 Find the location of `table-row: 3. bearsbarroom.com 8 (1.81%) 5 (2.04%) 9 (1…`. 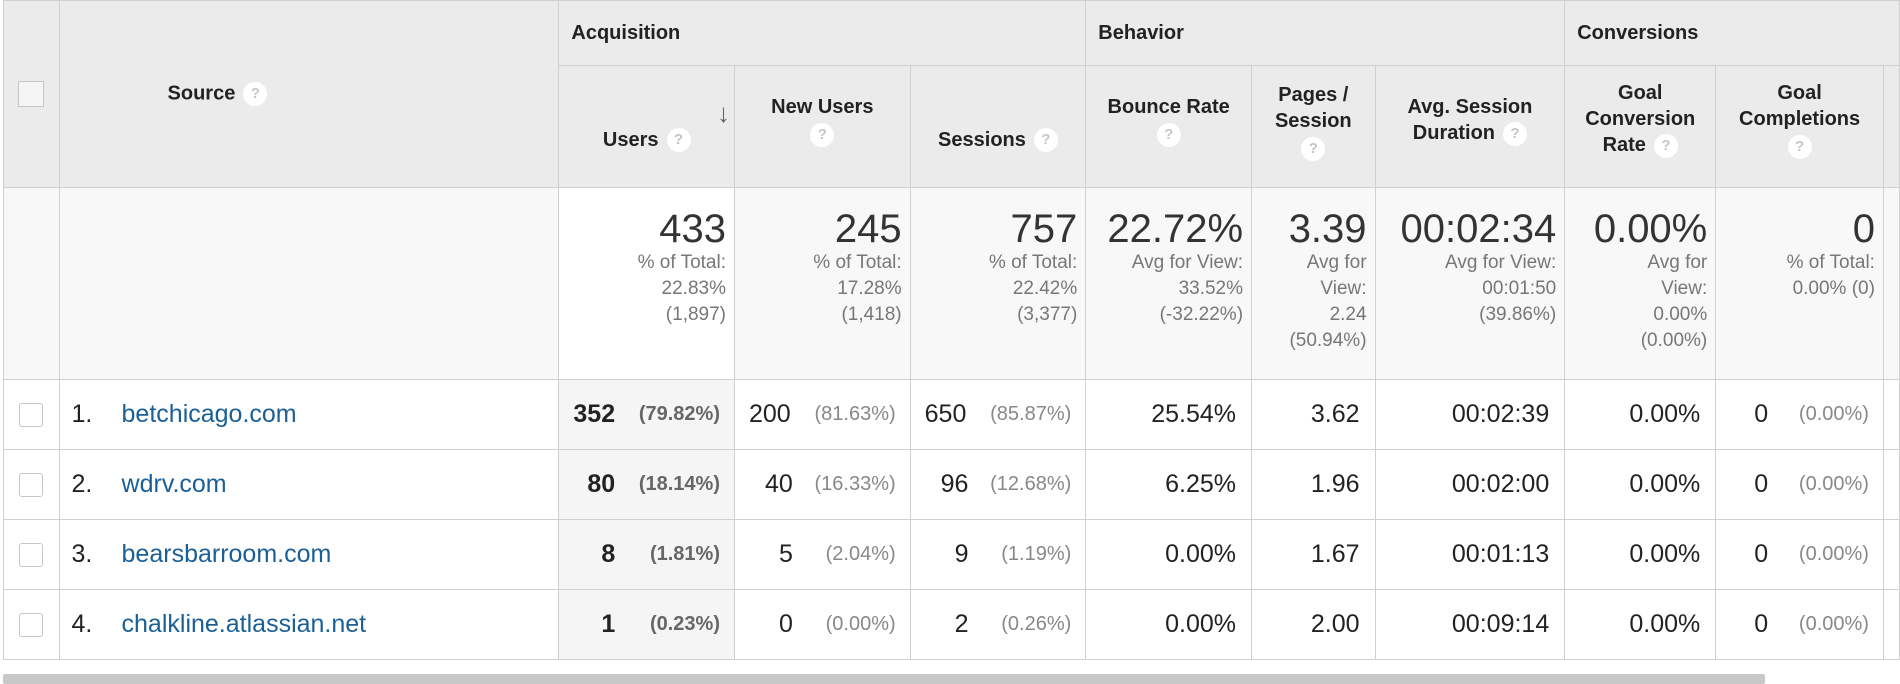

table-row: 3. bearsbarroom.com 8 (1.81%) 5 (2.04%) 9 (1… is located at coordinates (951, 554).